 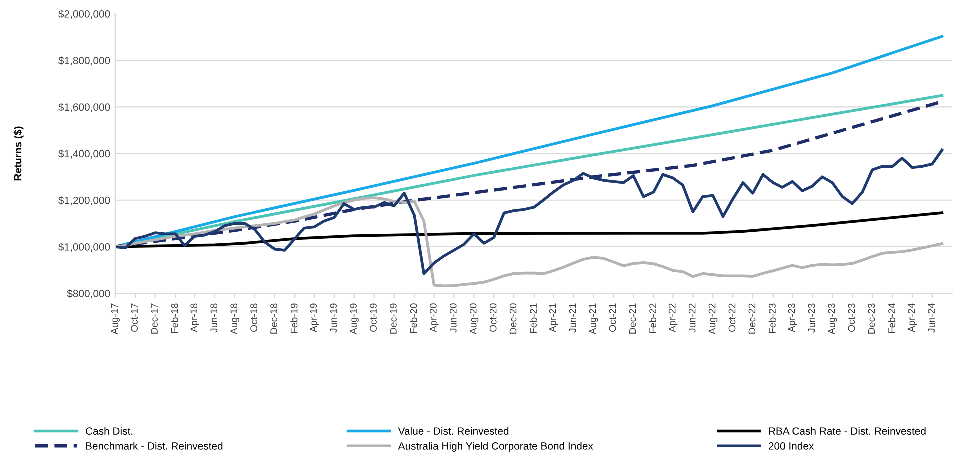 What do you see at coordinates (892, 319) in the screenshot?
I see `x-tick-label: Feb-24` at bounding box center [892, 319].